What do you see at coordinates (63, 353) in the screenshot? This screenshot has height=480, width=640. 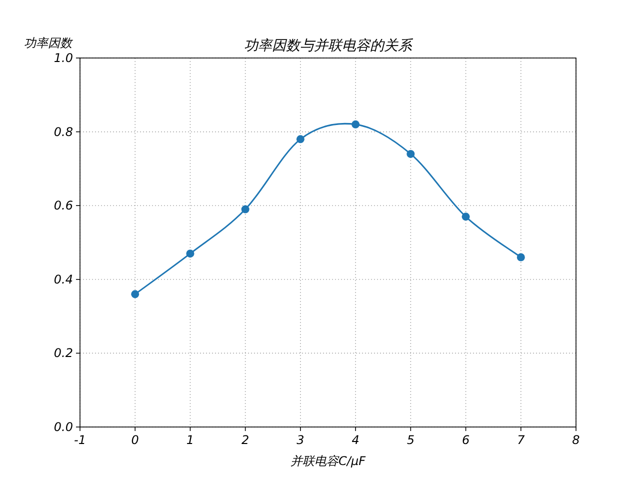 I see `y-tick-label: 0.2` at bounding box center [63, 353].